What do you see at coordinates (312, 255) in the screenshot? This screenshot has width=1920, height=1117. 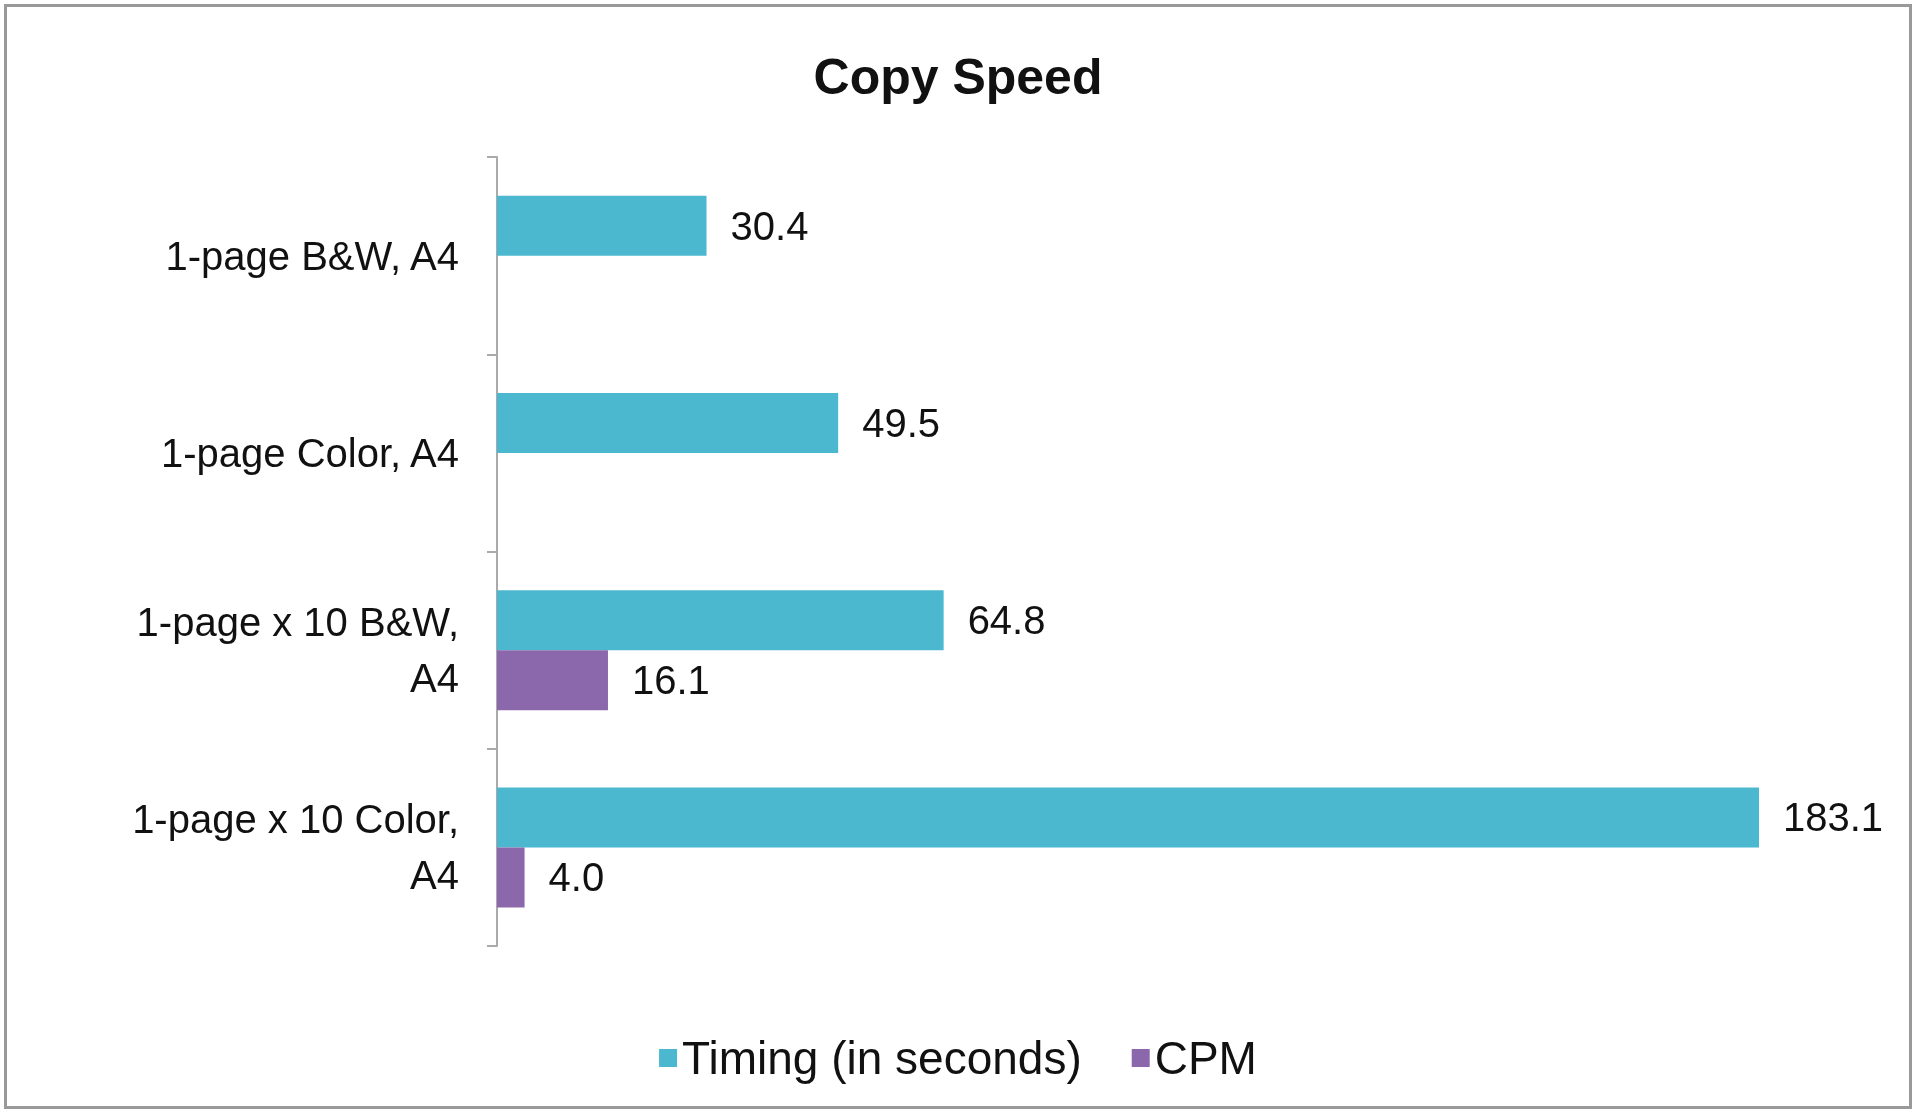 I see `y-tick-label: 1-page B&W, A4` at bounding box center [312, 255].